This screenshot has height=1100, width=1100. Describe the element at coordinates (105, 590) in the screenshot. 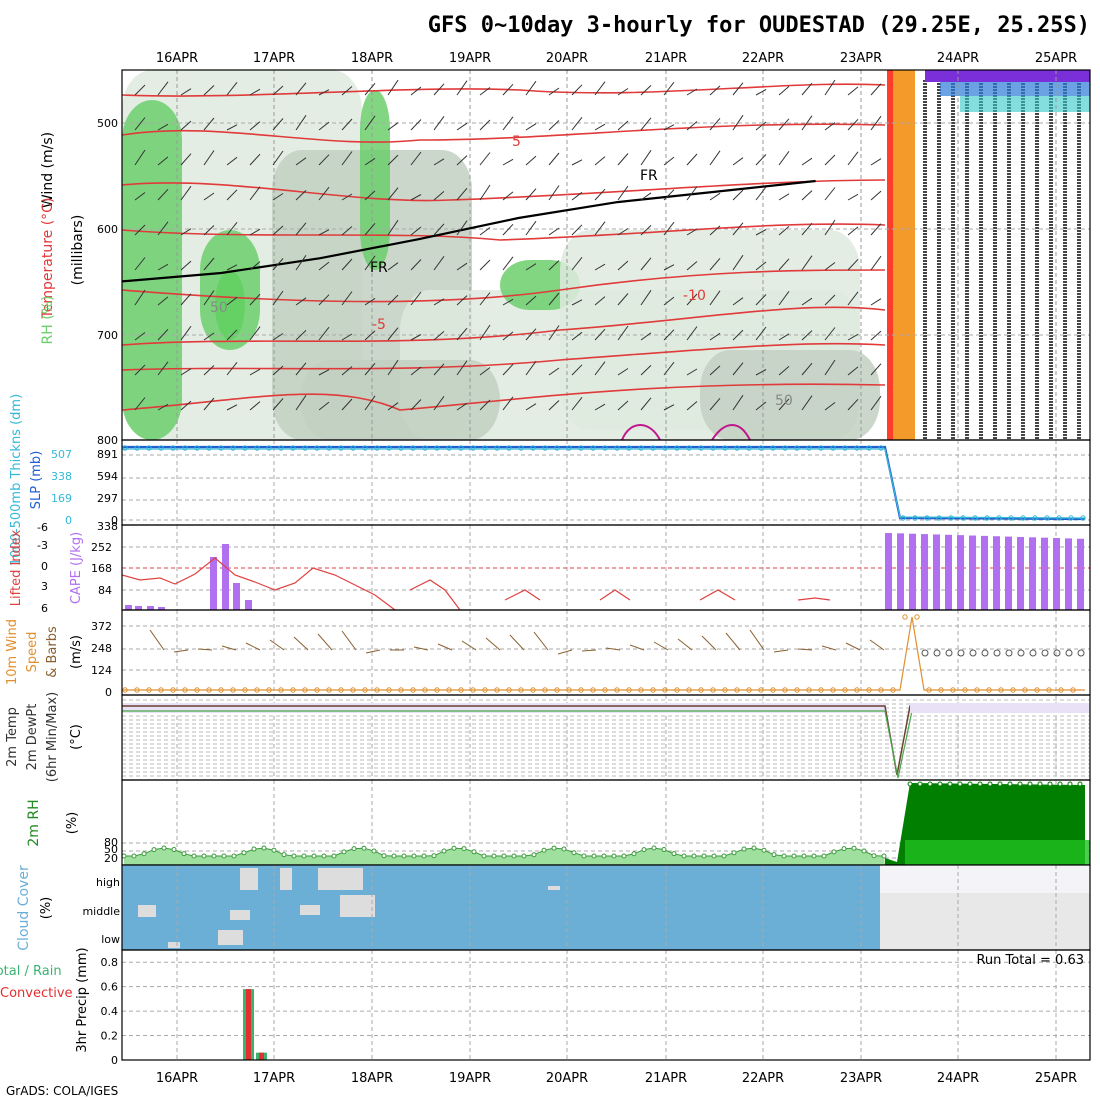

I see `cape-tick: 84` at that location.